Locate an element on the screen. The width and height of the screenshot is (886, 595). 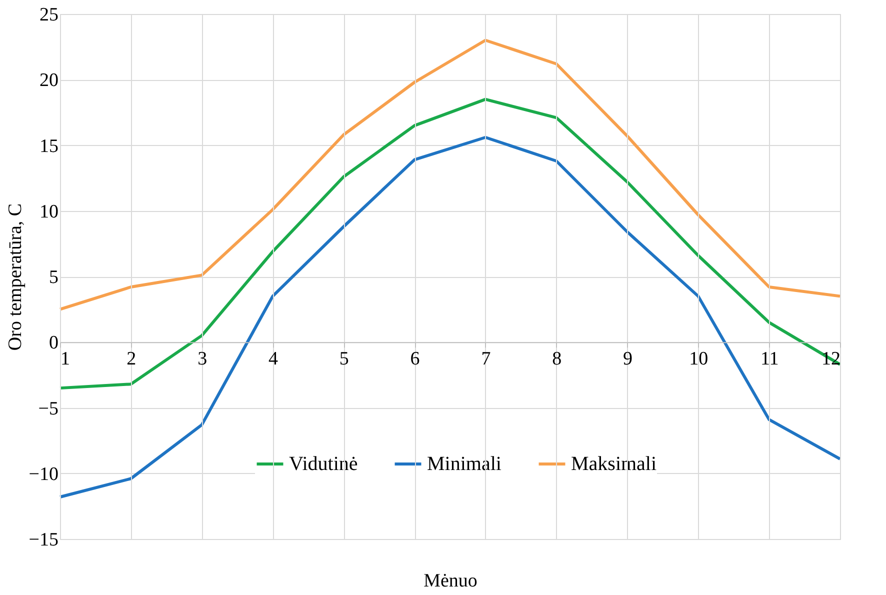
x-tick-label: 11 is located at coordinates (769, 359).